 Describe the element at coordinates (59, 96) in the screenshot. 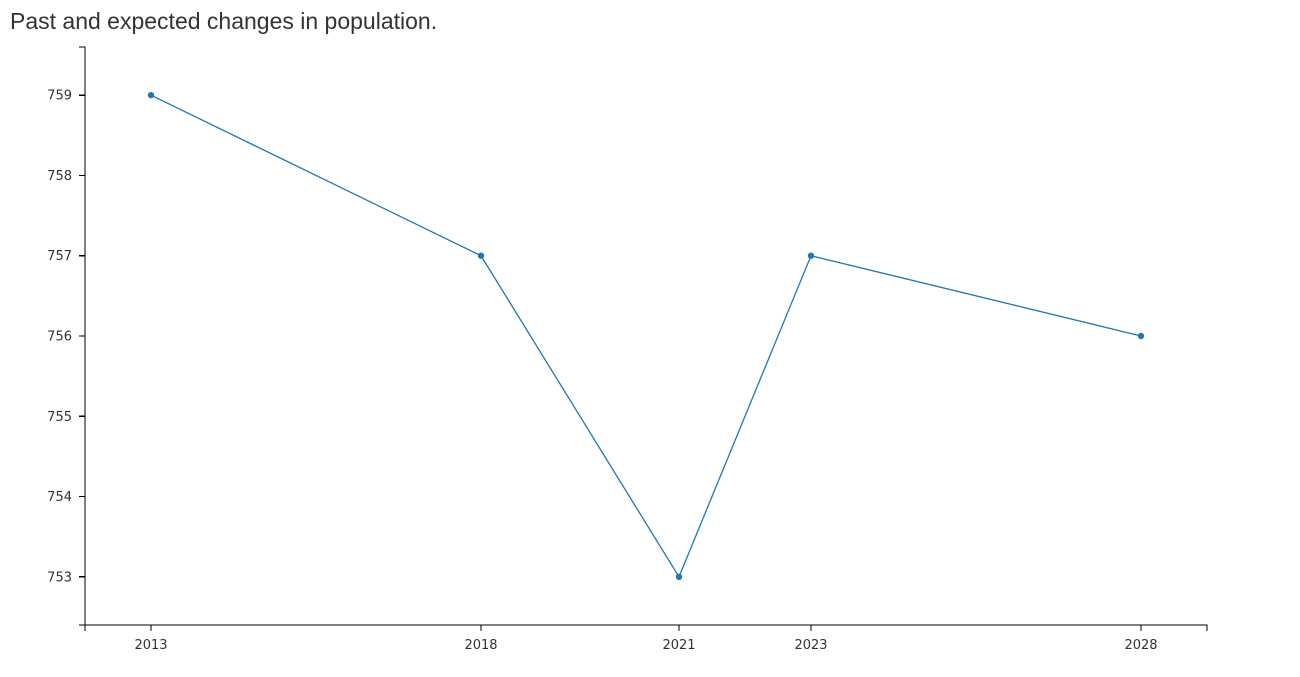

I see `y-tick-label: 759` at that location.